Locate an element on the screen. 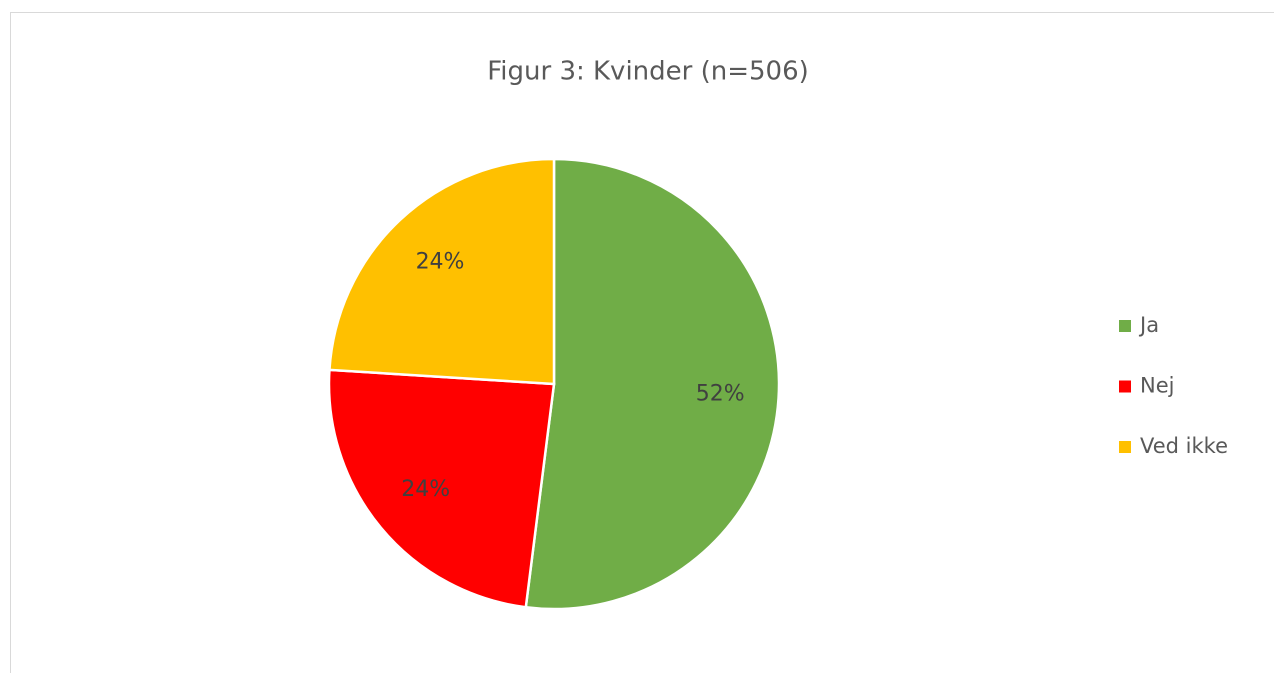 This screenshot has height=673, width=1274. legend-label: Ved ikke is located at coordinates (1184, 446).